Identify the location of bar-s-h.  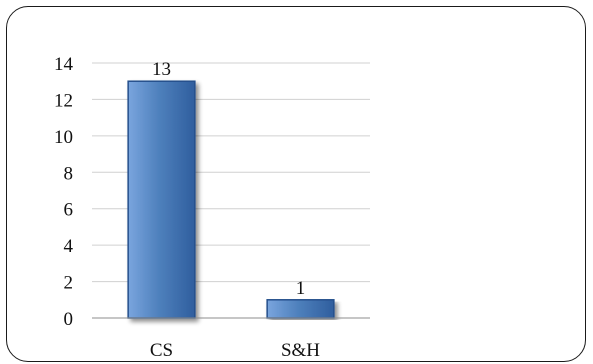
(300, 309).